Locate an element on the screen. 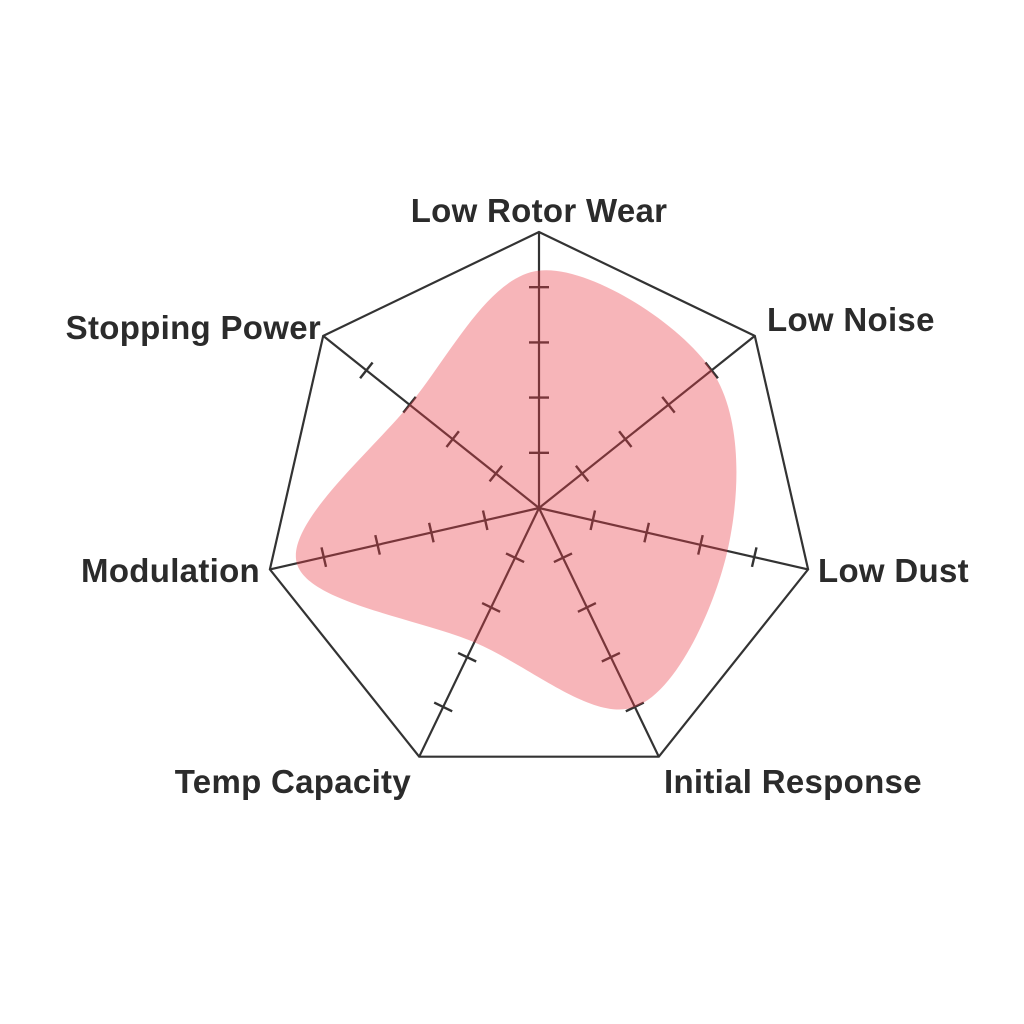 The width and height of the screenshot is (1024, 1024). radar-axis-line-initial-response is located at coordinates (599, 632).